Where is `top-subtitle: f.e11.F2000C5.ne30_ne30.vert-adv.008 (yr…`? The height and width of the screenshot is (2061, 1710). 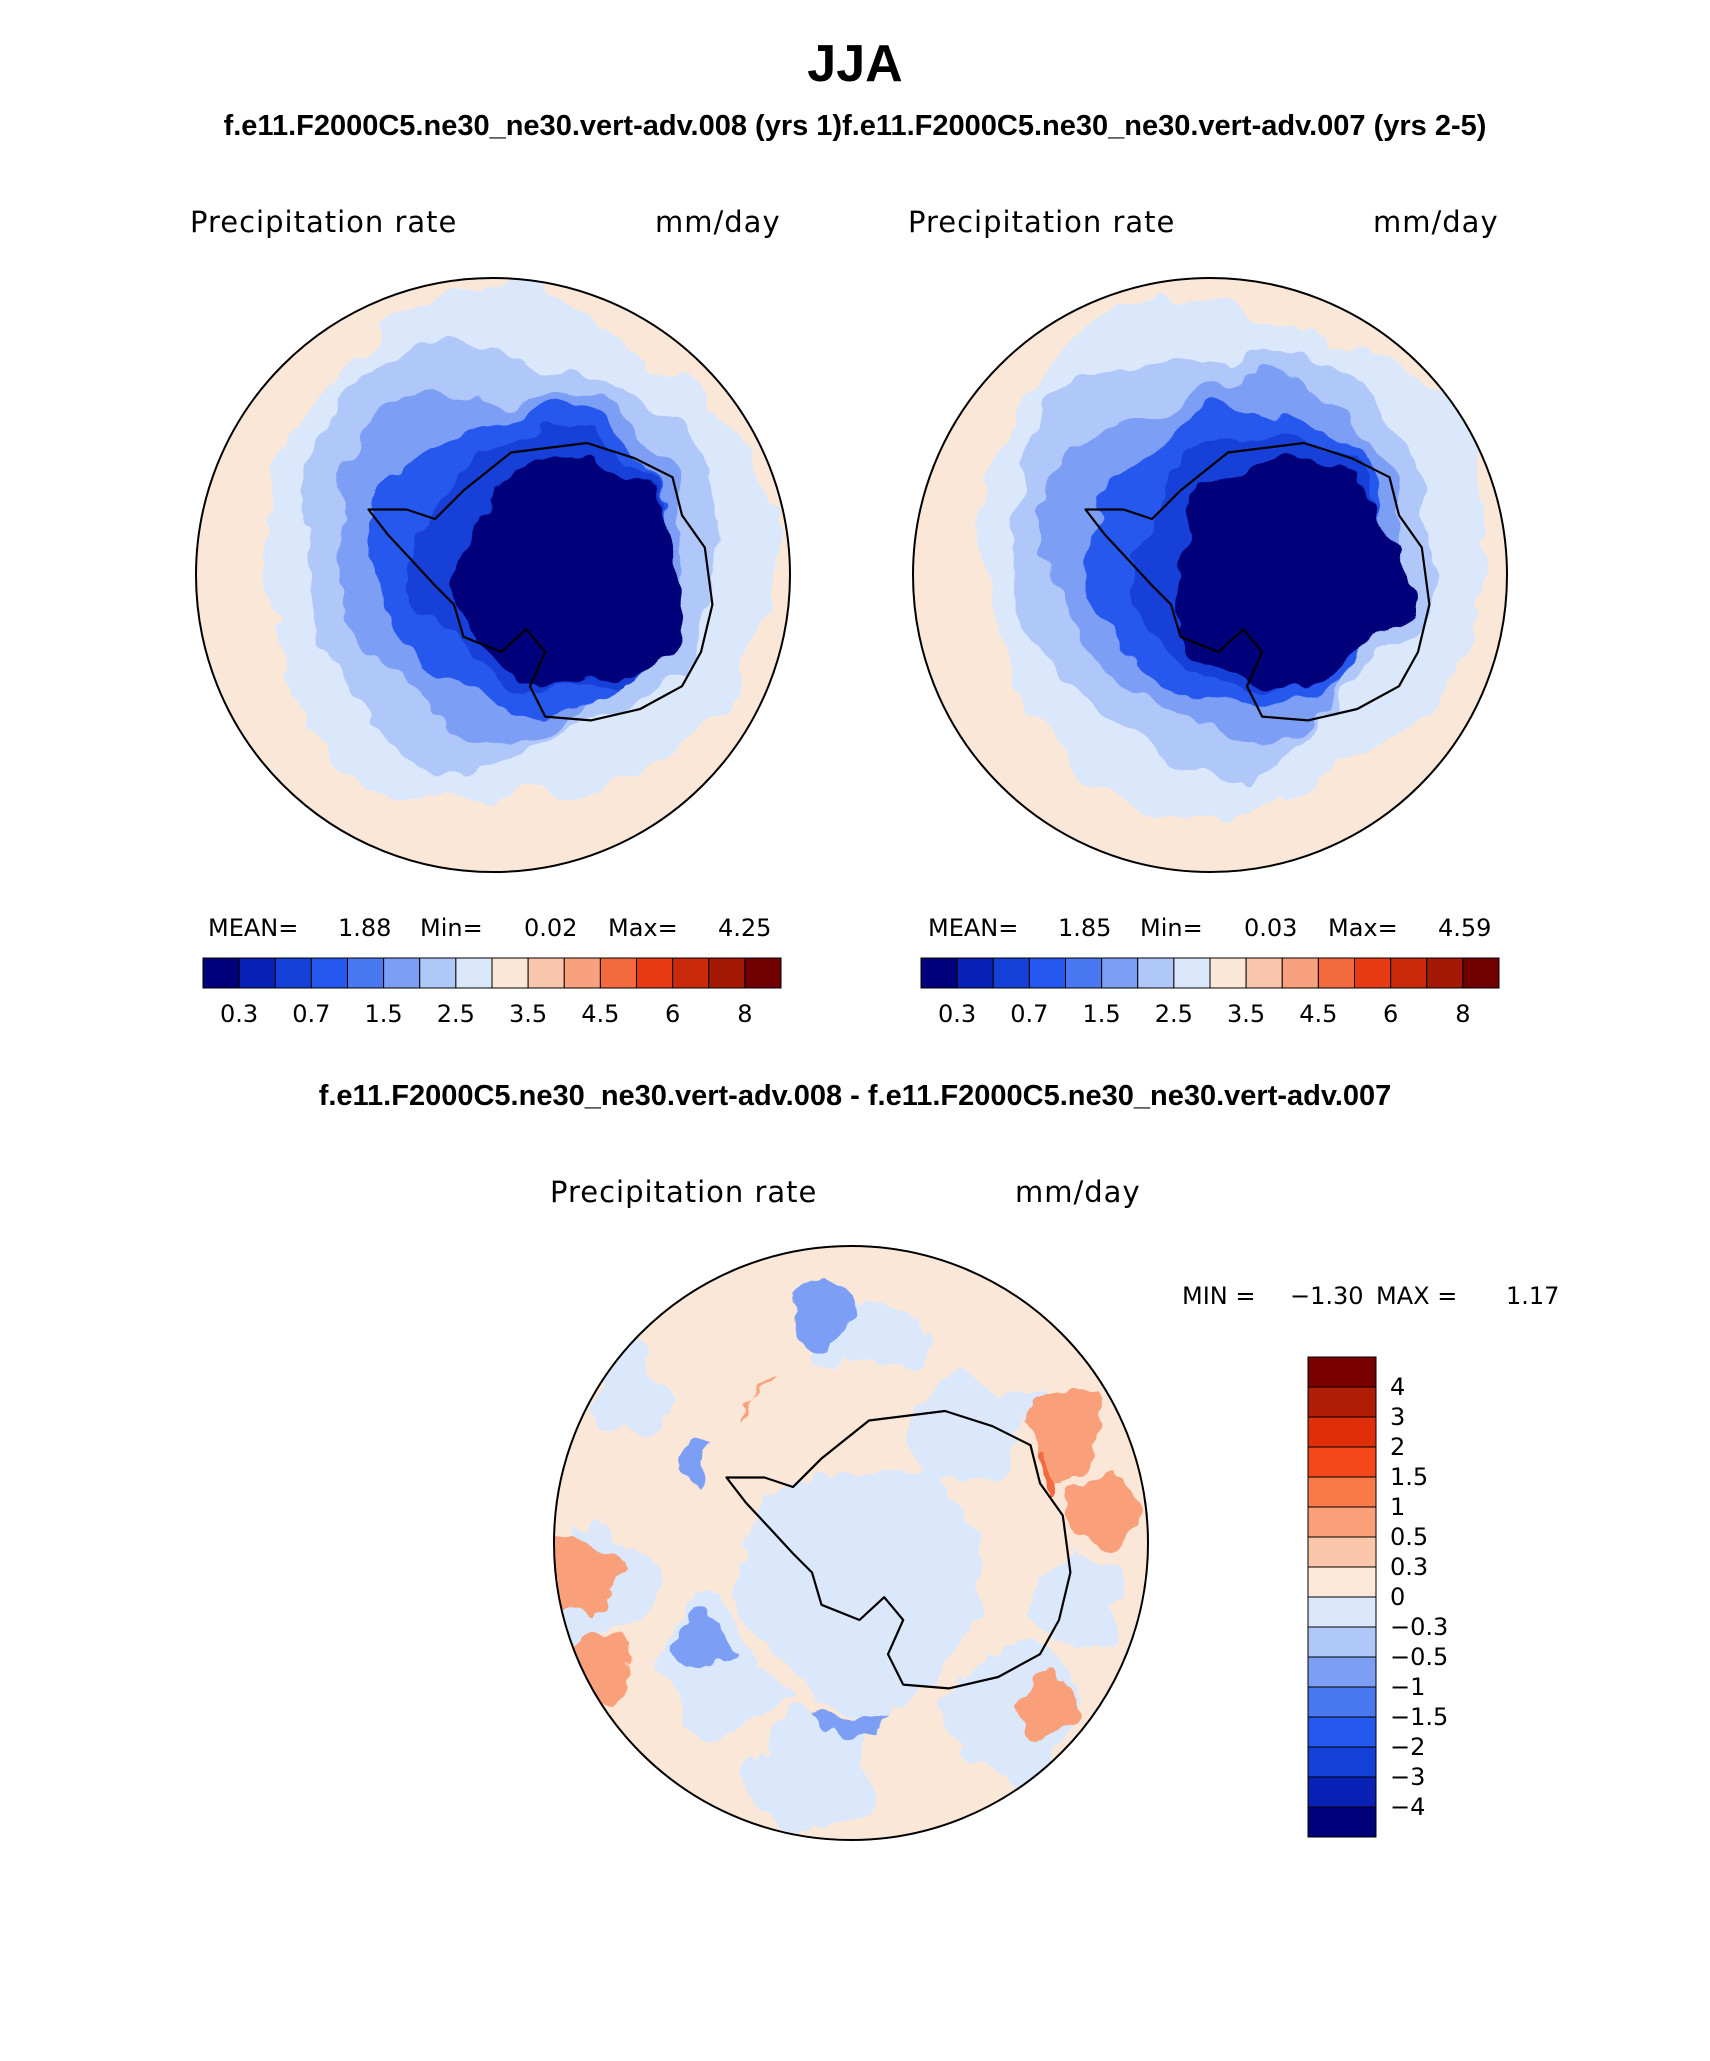 top-subtitle: f.e11.F2000C5.ne30_ne30.vert-adv.008 (yr… is located at coordinates (855, 126).